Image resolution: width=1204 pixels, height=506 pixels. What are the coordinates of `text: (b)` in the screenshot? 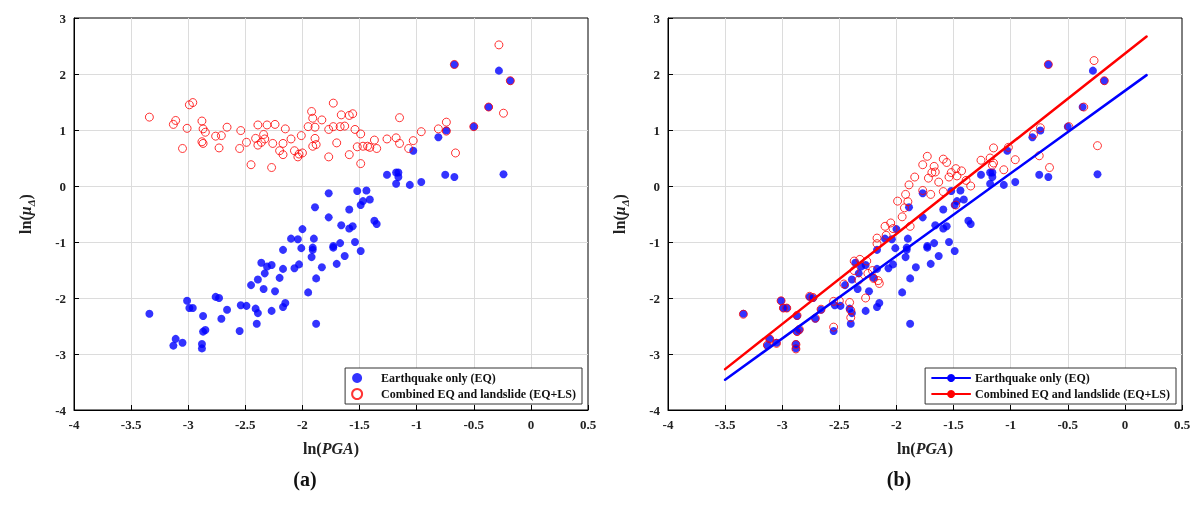 It's located at (899, 479).